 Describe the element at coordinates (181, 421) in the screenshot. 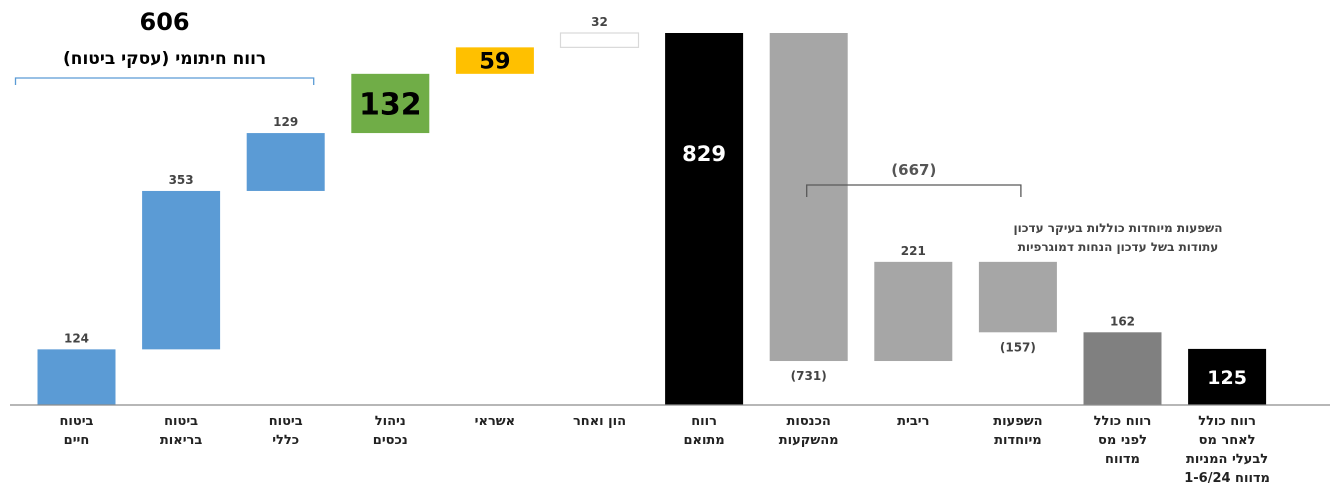

I see `category-label-1-0: ביטוח` at that location.